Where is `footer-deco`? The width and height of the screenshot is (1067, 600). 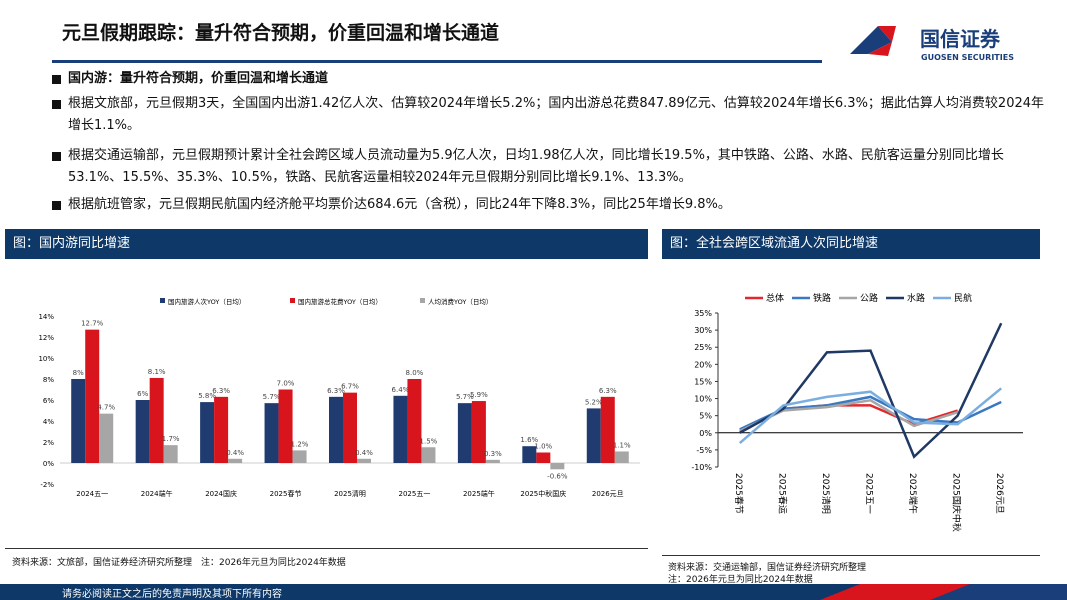
footer-deco is located at coordinates (943, 592).